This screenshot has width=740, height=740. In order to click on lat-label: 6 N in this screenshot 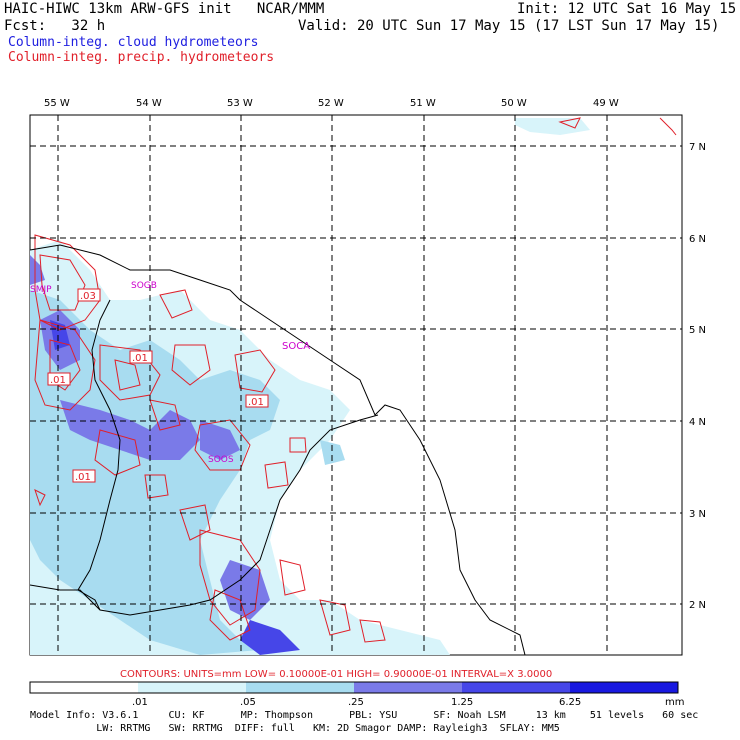, I will do `click(697, 239)`.